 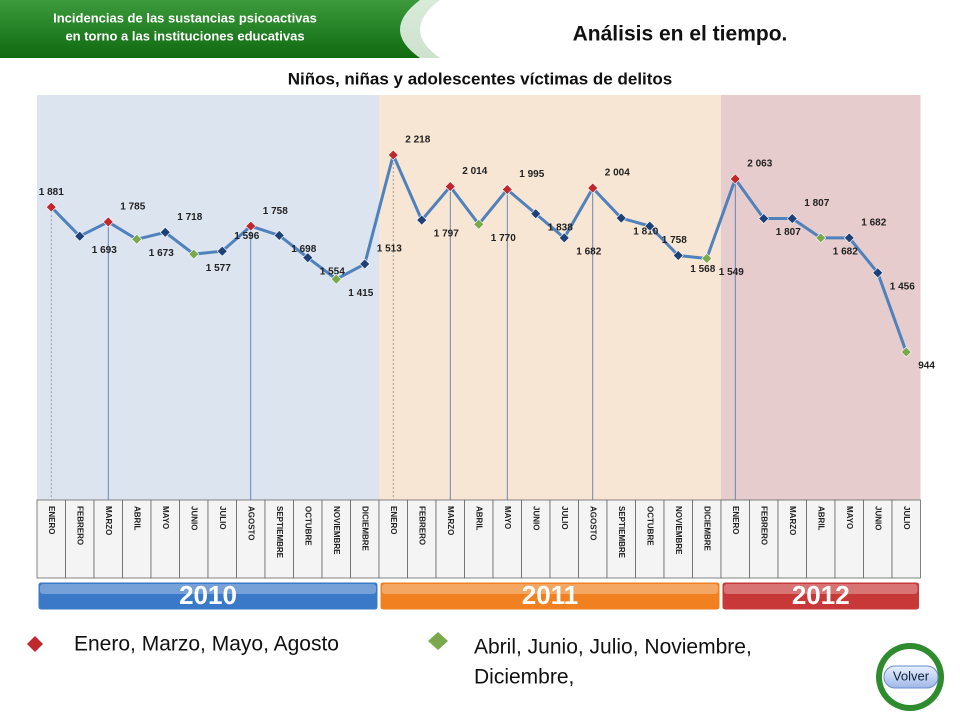 I want to click on volver-button: Volver, so click(x=910, y=677).